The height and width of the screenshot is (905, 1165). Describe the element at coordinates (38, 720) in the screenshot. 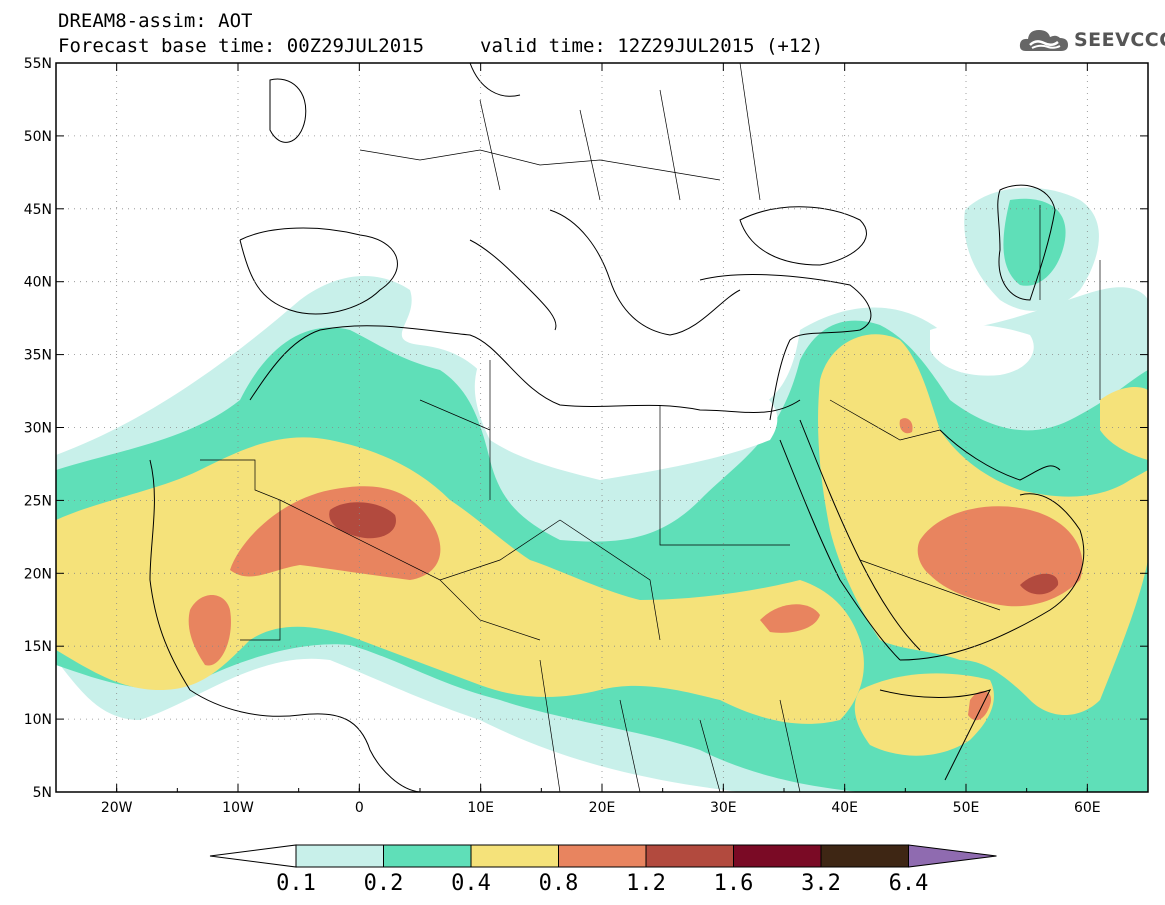

I see `lat-tick-label: 10N` at that location.